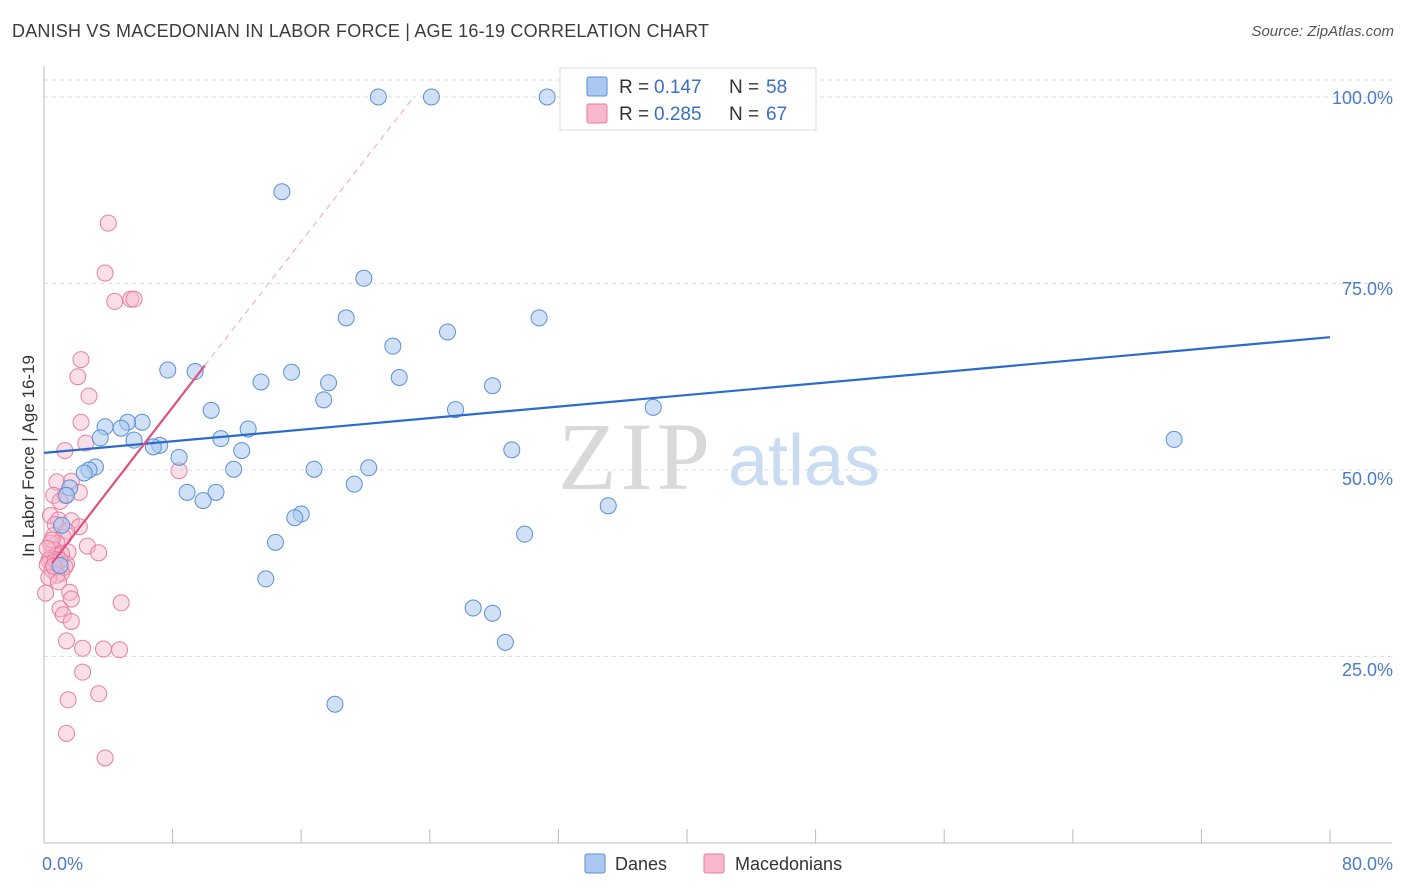  What do you see at coordinates (636, 456) in the screenshot?
I see `watermark-zip: ZIP` at bounding box center [636, 456].